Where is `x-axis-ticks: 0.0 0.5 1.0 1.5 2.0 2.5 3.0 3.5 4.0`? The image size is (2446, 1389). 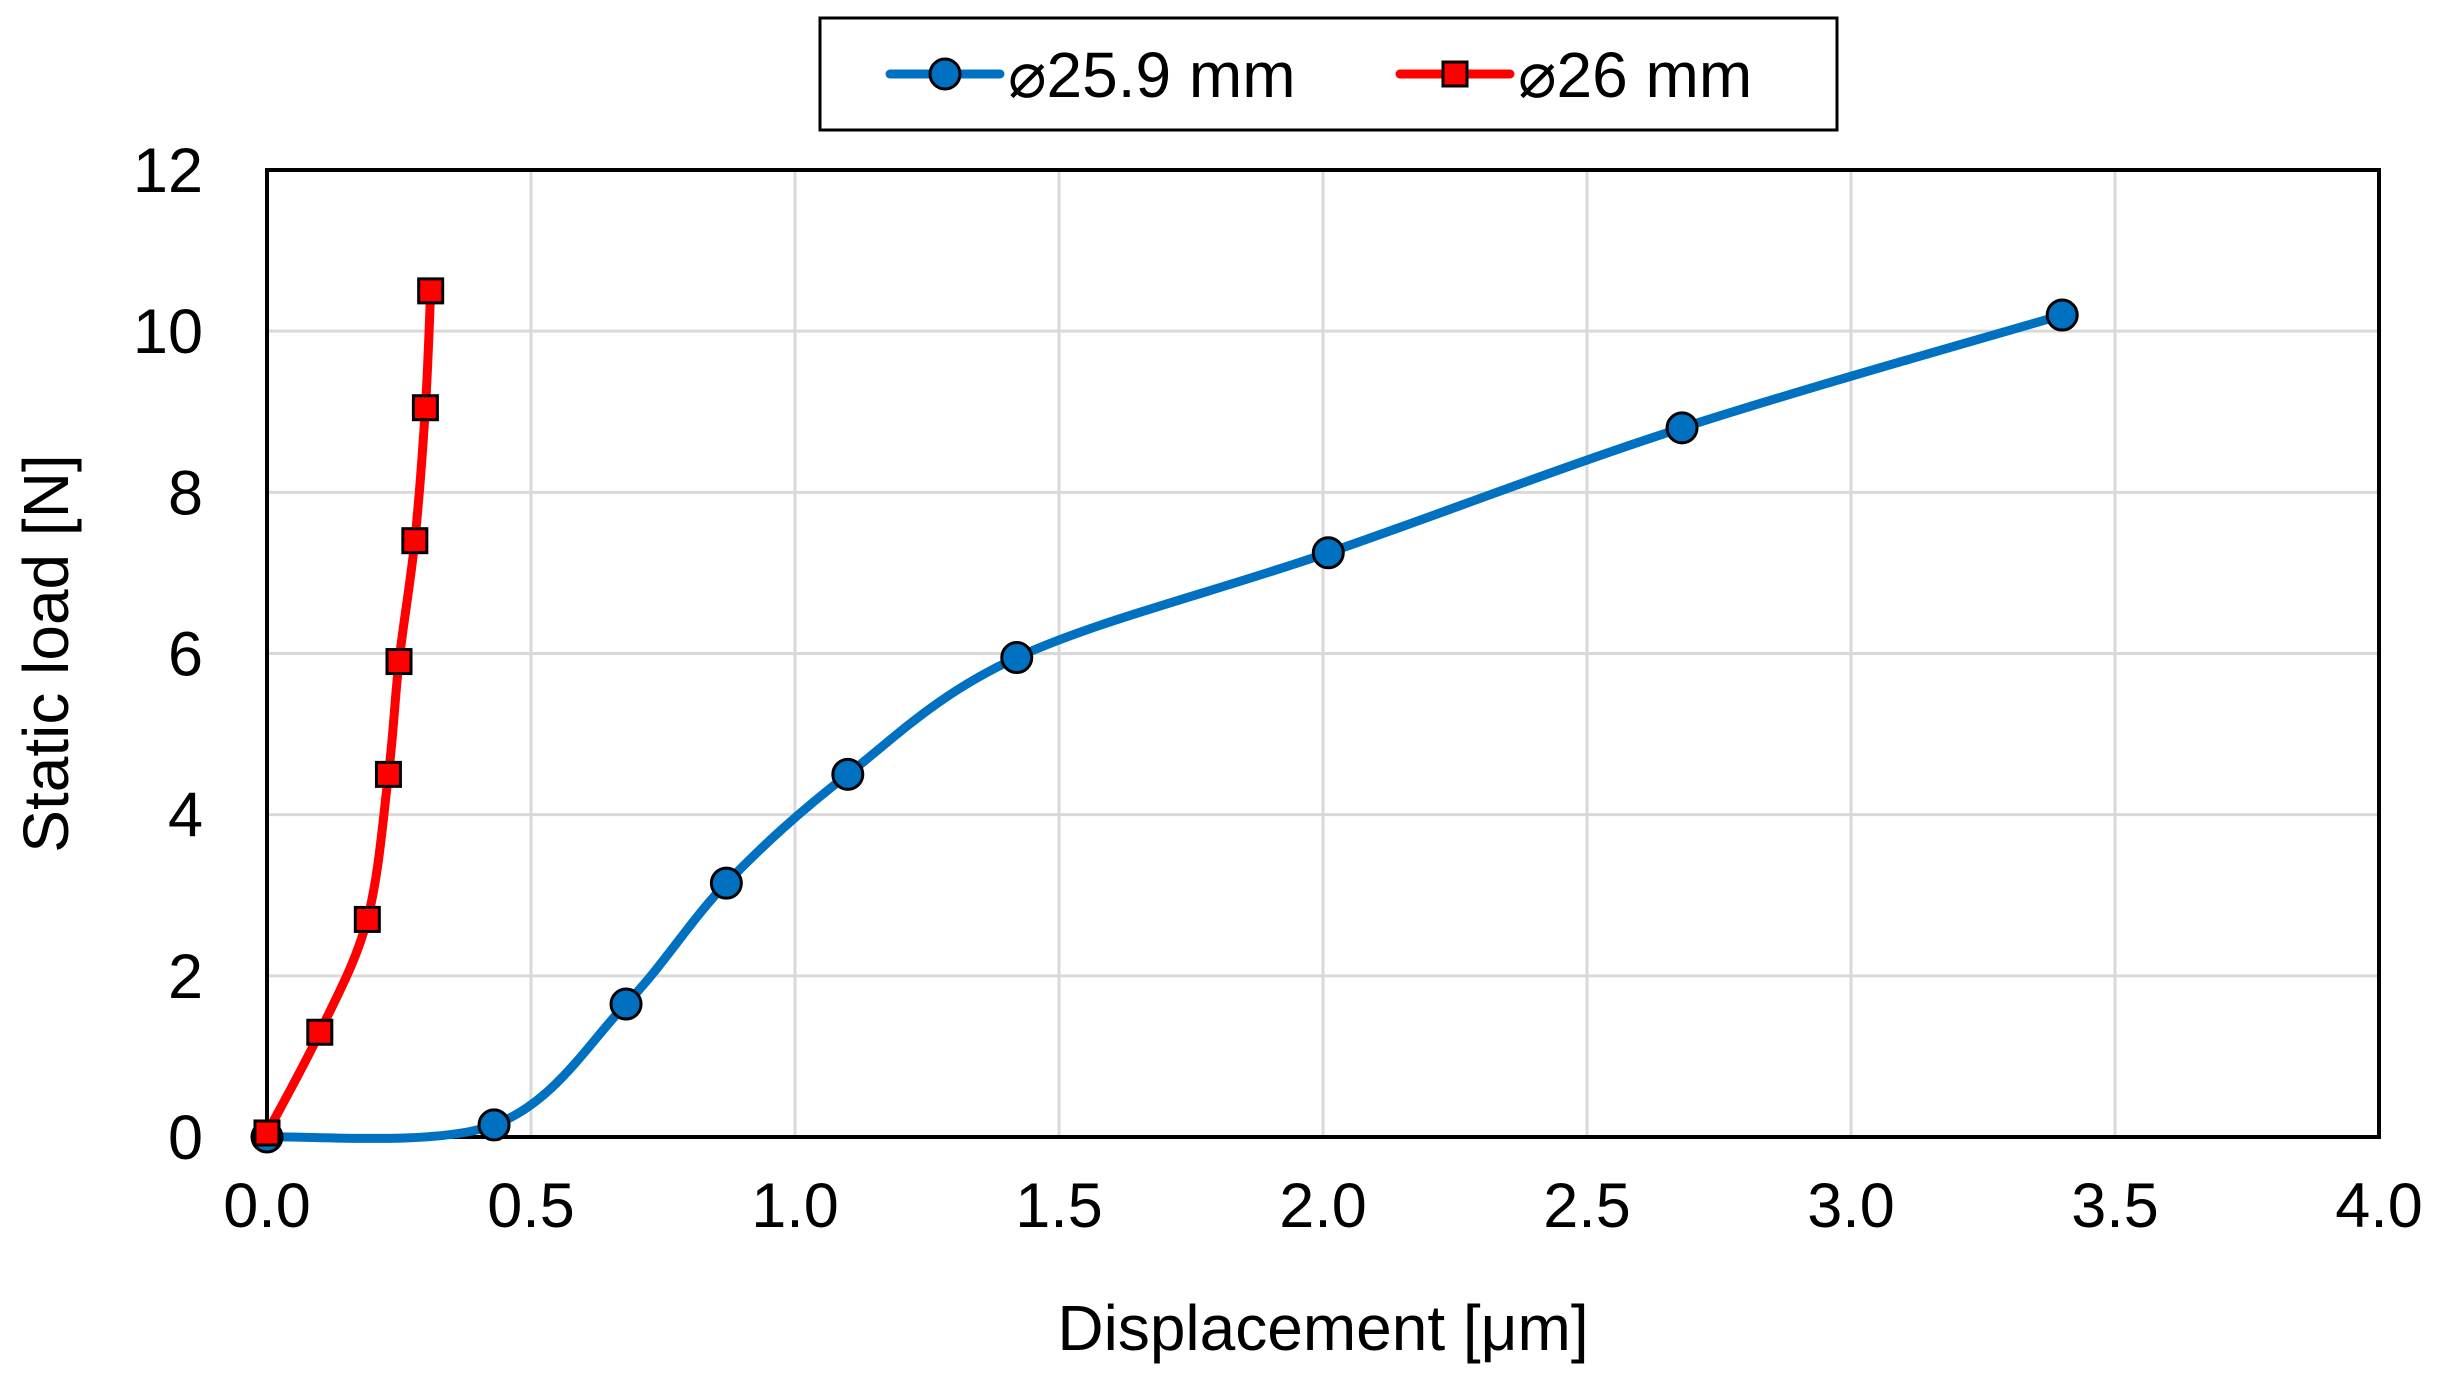
x-axis-ticks: 0.0 0.5 1.0 1.5 2.0 2.5 3.0 3.5 4.0 is located at coordinates (1323, 1206).